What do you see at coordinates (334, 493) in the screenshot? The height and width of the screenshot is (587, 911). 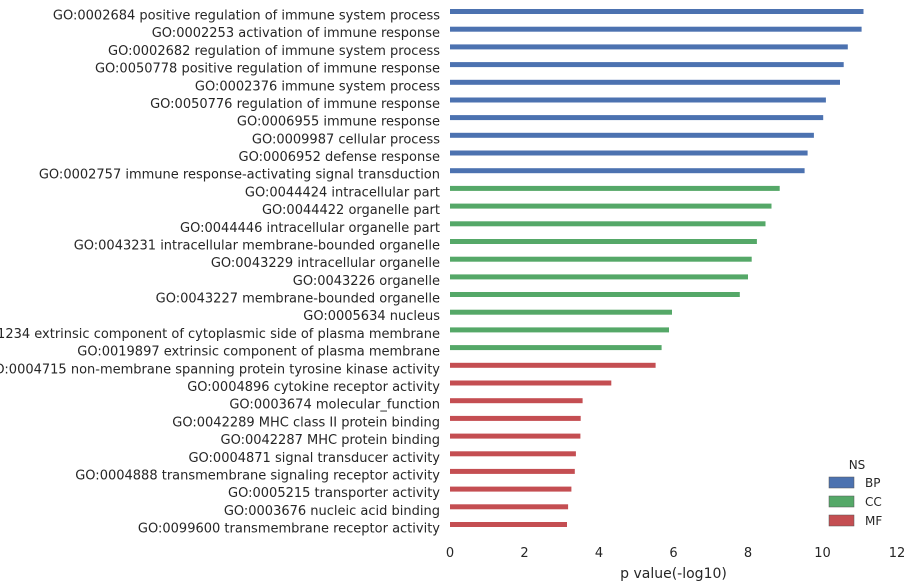 I see `category-label: GO:0005215 transporter activity` at bounding box center [334, 493].